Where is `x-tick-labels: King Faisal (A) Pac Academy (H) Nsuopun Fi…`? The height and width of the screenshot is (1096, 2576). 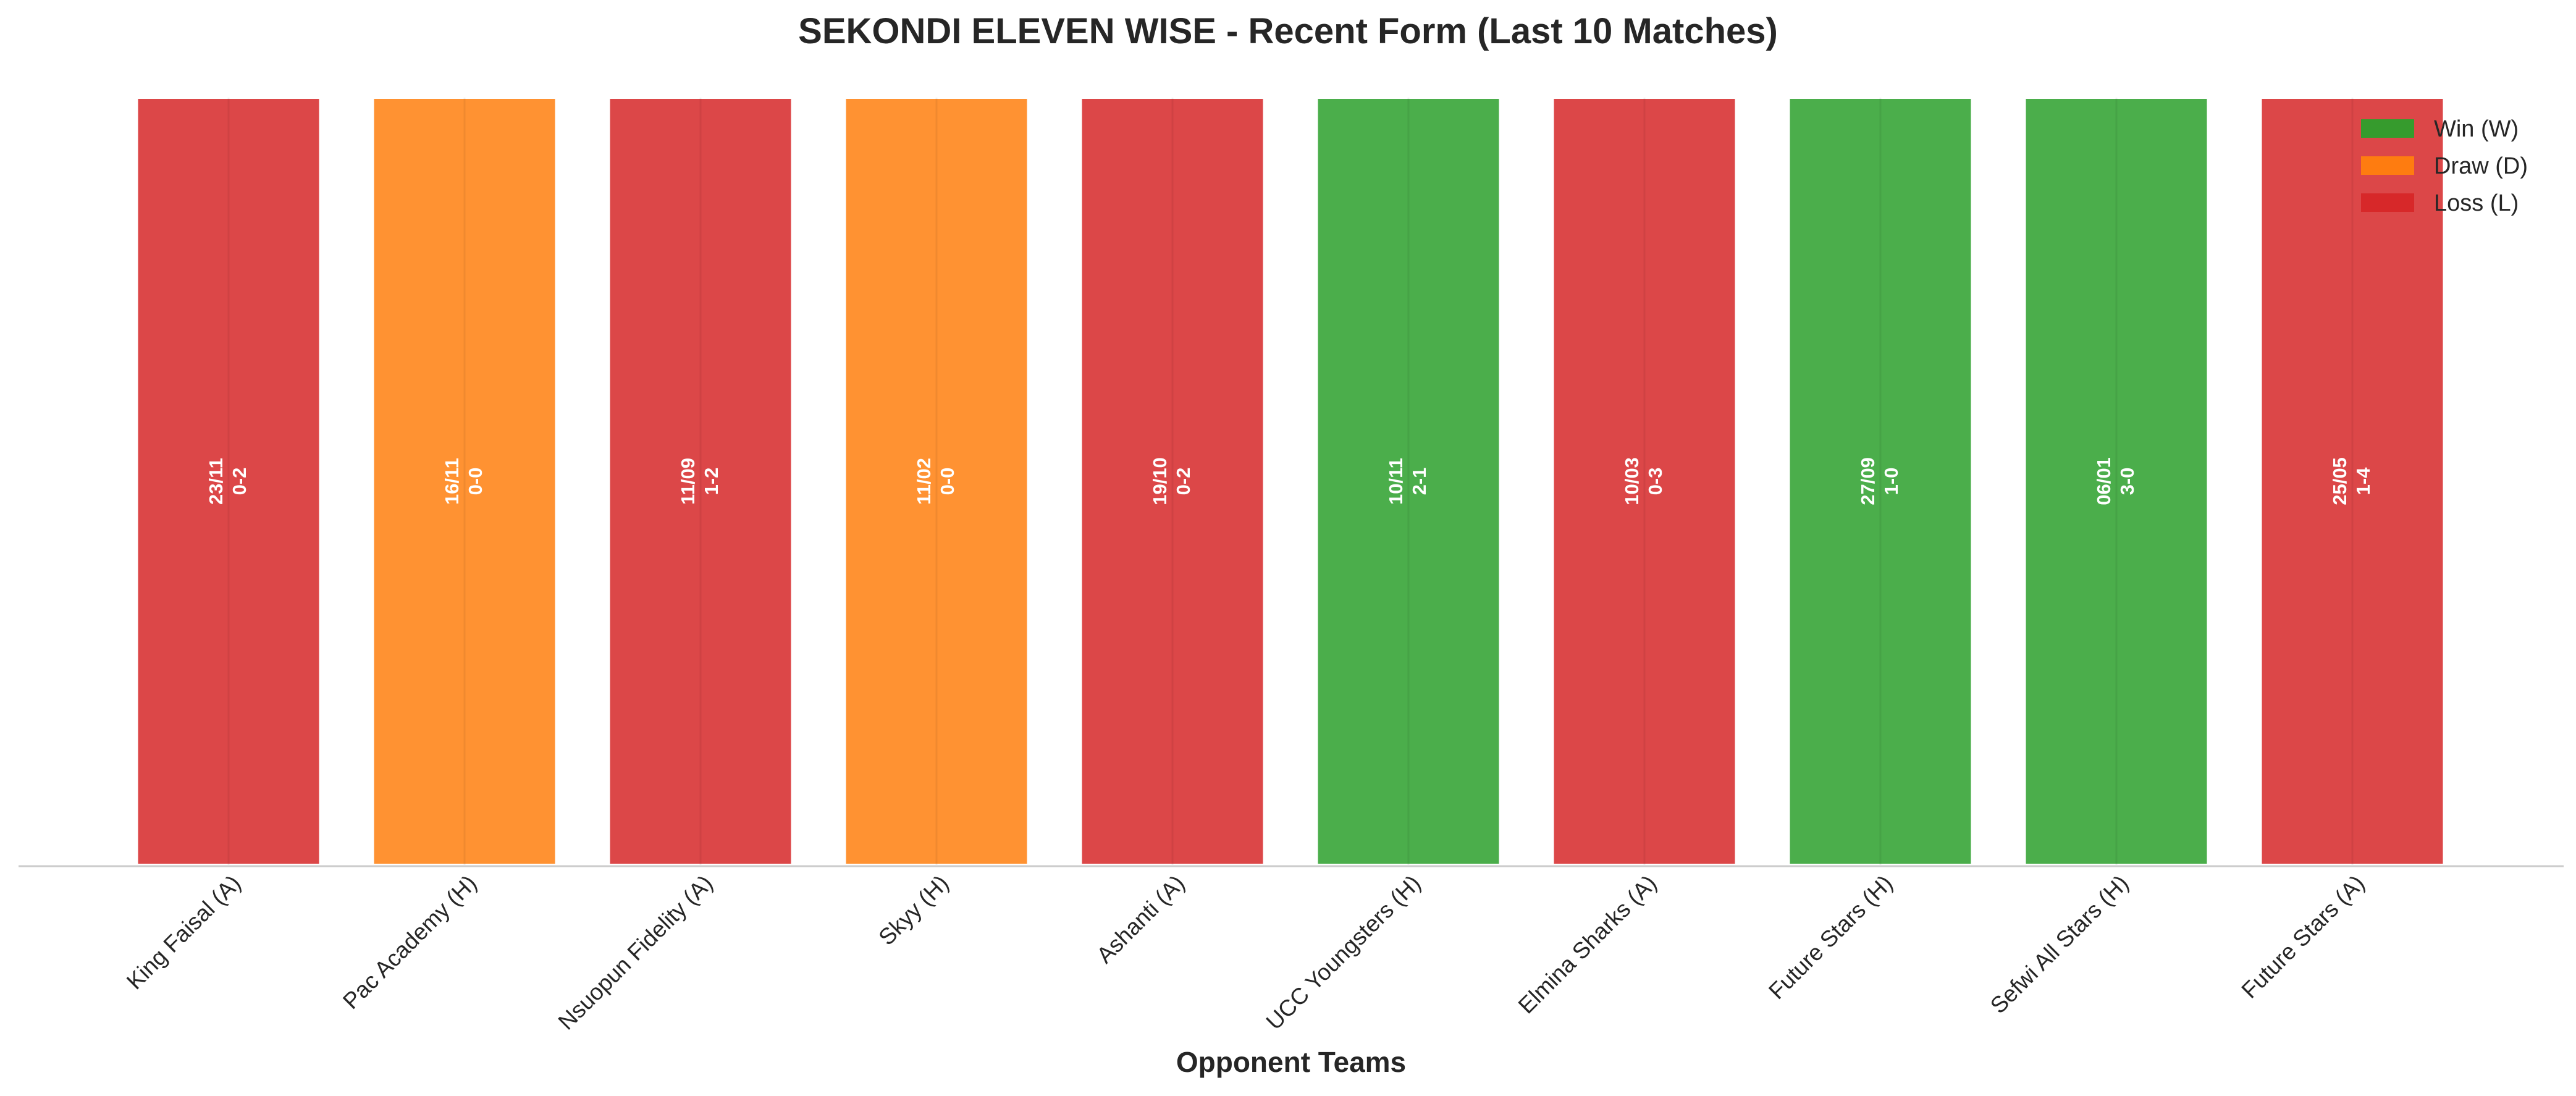 x-tick-labels: King Faisal (A) Pac Academy (H) Nsuopun Fi… is located at coordinates (1246, 952).